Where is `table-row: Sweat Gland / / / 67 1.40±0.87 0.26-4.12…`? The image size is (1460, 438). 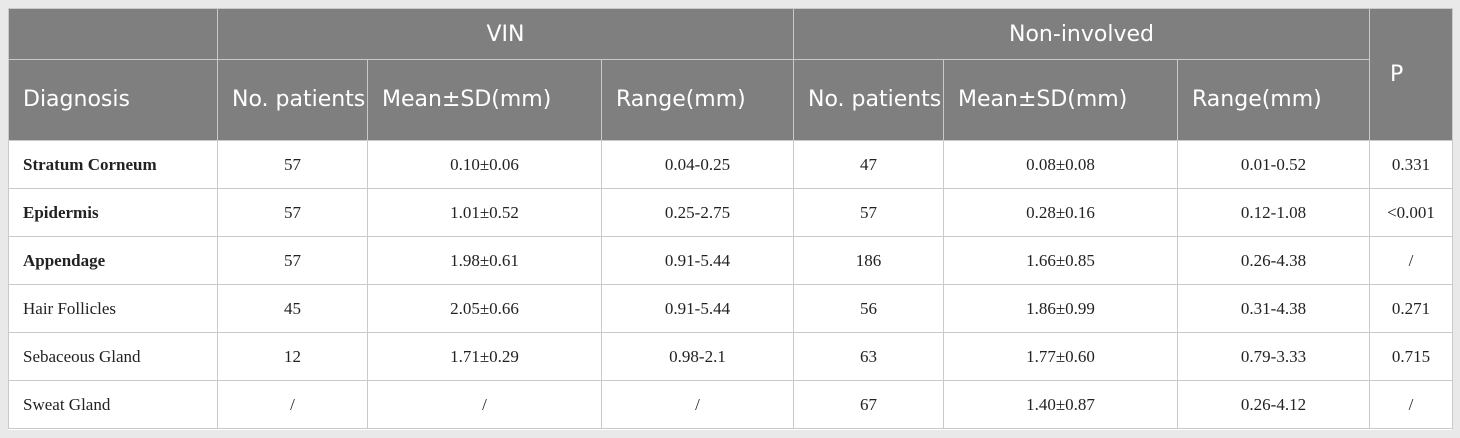
table-row: Sweat Gland / / / 67 1.40±0.87 0.26-4.12… is located at coordinates (730, 404).